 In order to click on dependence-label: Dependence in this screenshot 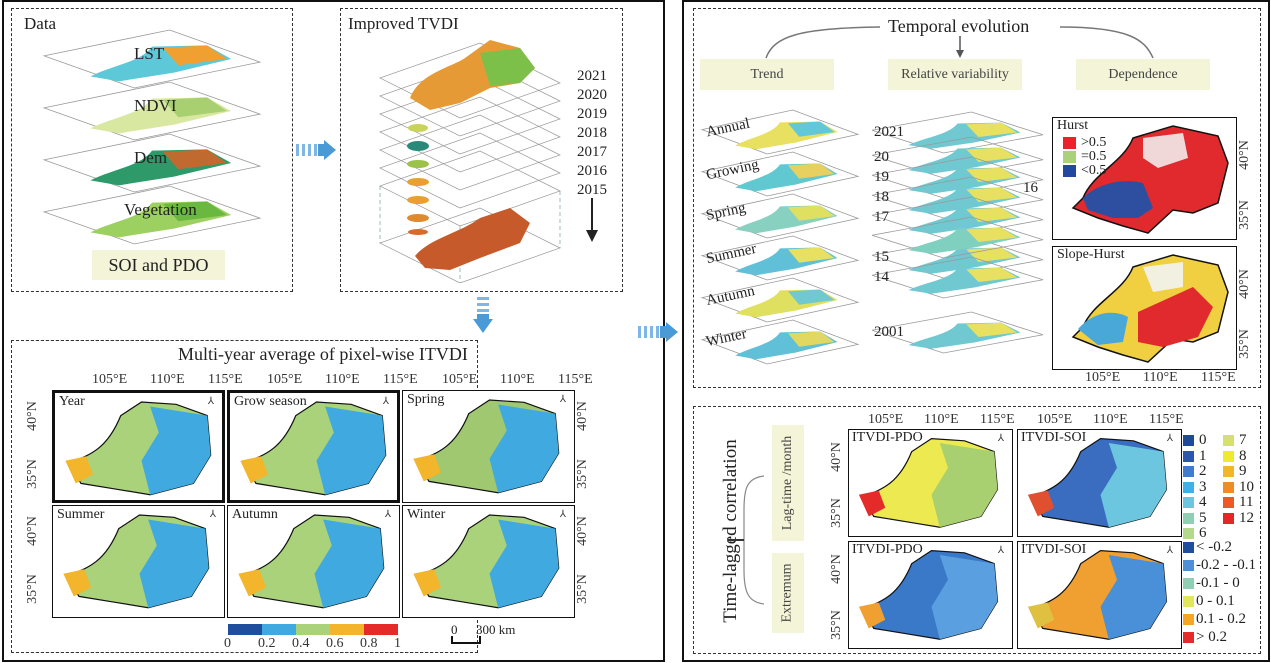, I will do `click(1143, 74)`.